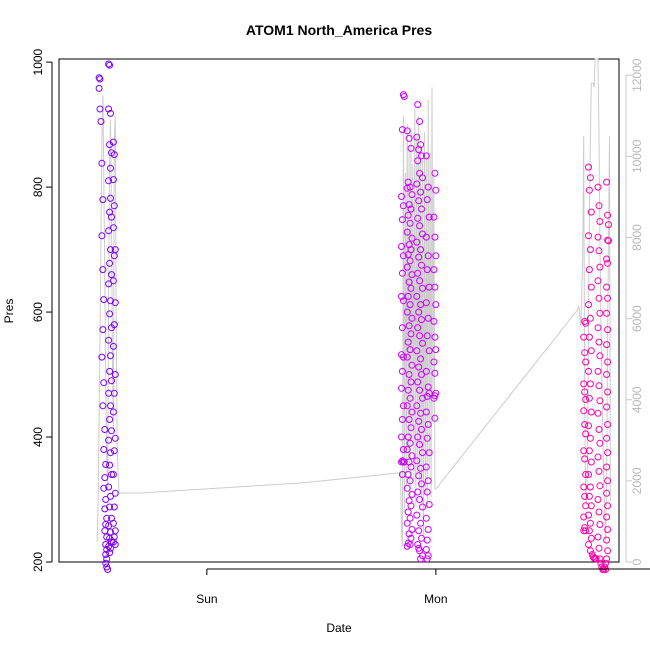 The image size is (650, 650). Describe the element at coordinates (637, 318) in the screenshot. I see `y2-tick-label: 6000` at that location.